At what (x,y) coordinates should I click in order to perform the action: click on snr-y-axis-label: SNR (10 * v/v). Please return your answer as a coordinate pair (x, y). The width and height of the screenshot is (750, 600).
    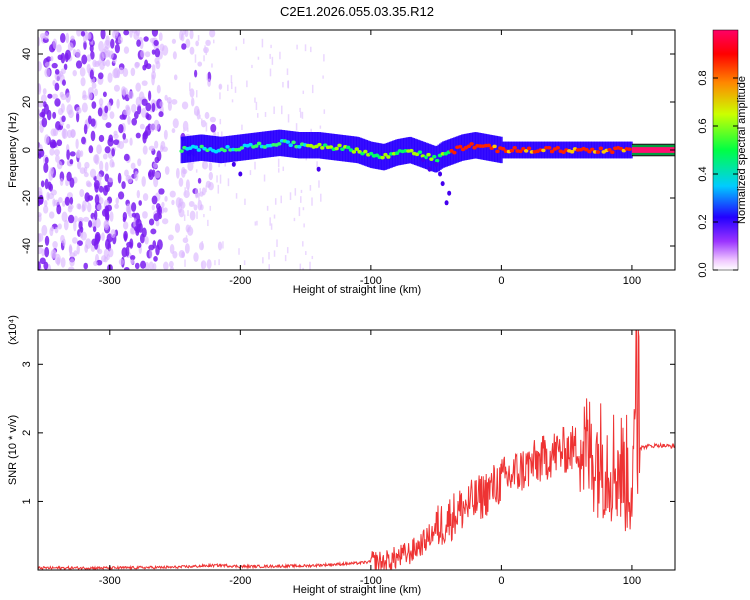
    Looking at the image, I should click on (13, 450).